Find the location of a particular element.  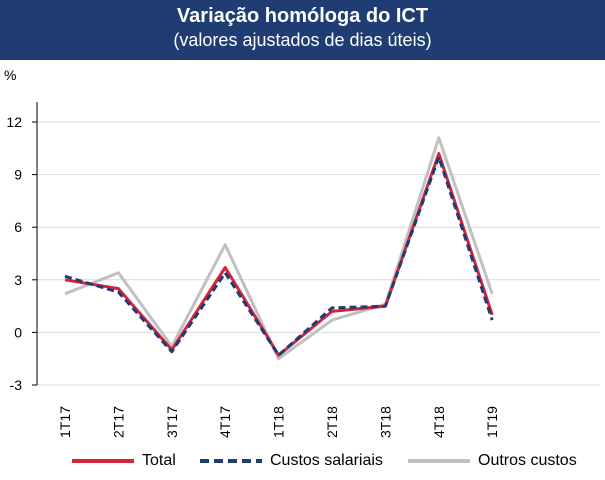

chart-subtitle: (valores ajustados de dias úteis) is located at coordinates (302, 40).